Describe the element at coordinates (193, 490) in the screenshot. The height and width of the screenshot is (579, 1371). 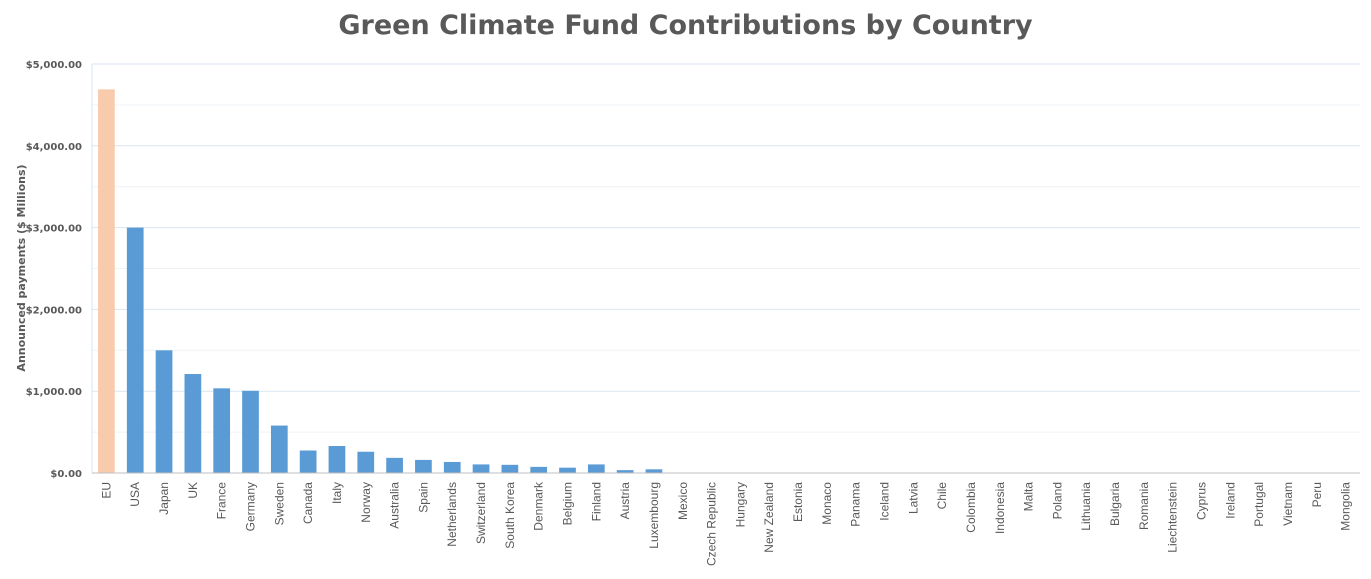
I see `x-tick-label: UK` at that location.